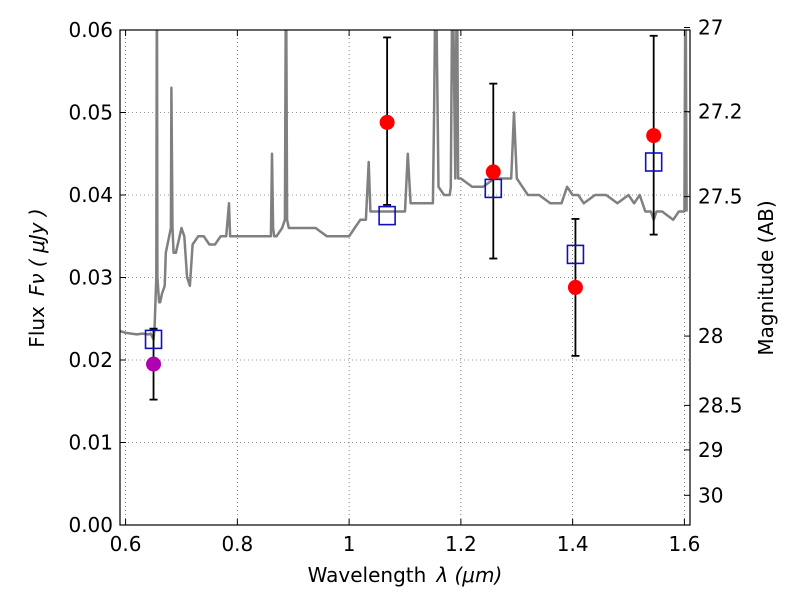 The height and width of the screenshot is (600, 800). Describe the element at coordinates (90, 525) in the screenshot. I see `y-tick-label: 0.00` at that location.